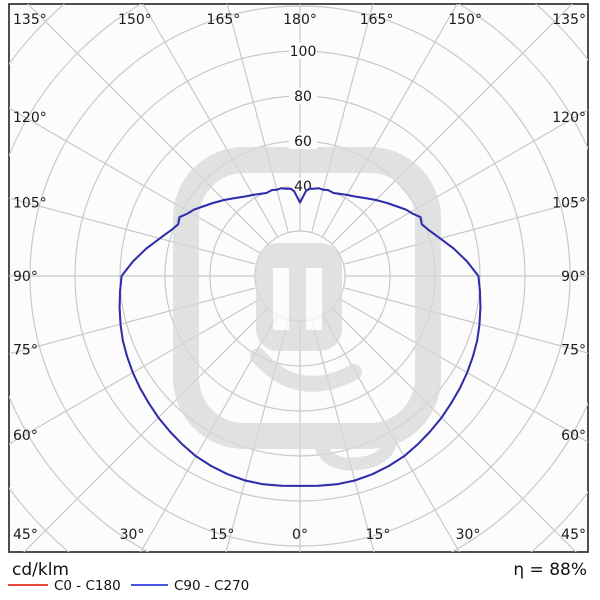 The height and width of the screenshot is (600, 600). What do you see at coordinates (87, 586) in the screenshot?
I see `legend-label-c0-c180: C0 - C180` at bounding box center [87, 586].